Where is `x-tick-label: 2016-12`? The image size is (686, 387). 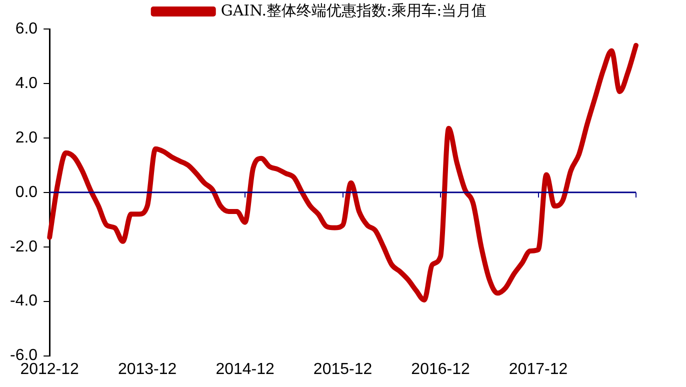
x-tick-label: 2016-12 is located at coordinates (440, 369).